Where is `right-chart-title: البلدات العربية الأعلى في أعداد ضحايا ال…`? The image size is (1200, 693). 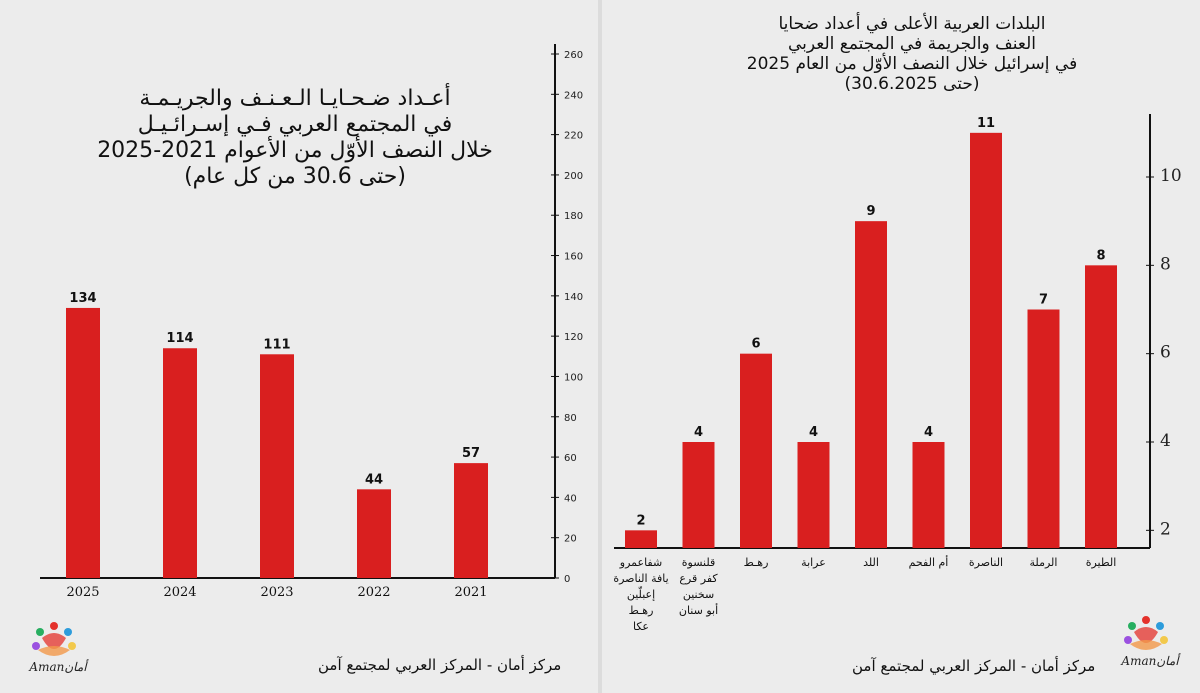 right-chart-title: البلدات العربية الأعلى في أعداد ضحايا ال… is located at coordinates (912, 54).